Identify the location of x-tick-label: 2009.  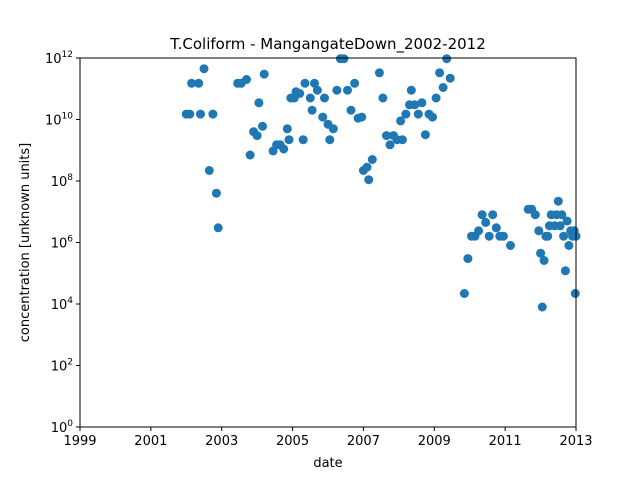
(434, 441).